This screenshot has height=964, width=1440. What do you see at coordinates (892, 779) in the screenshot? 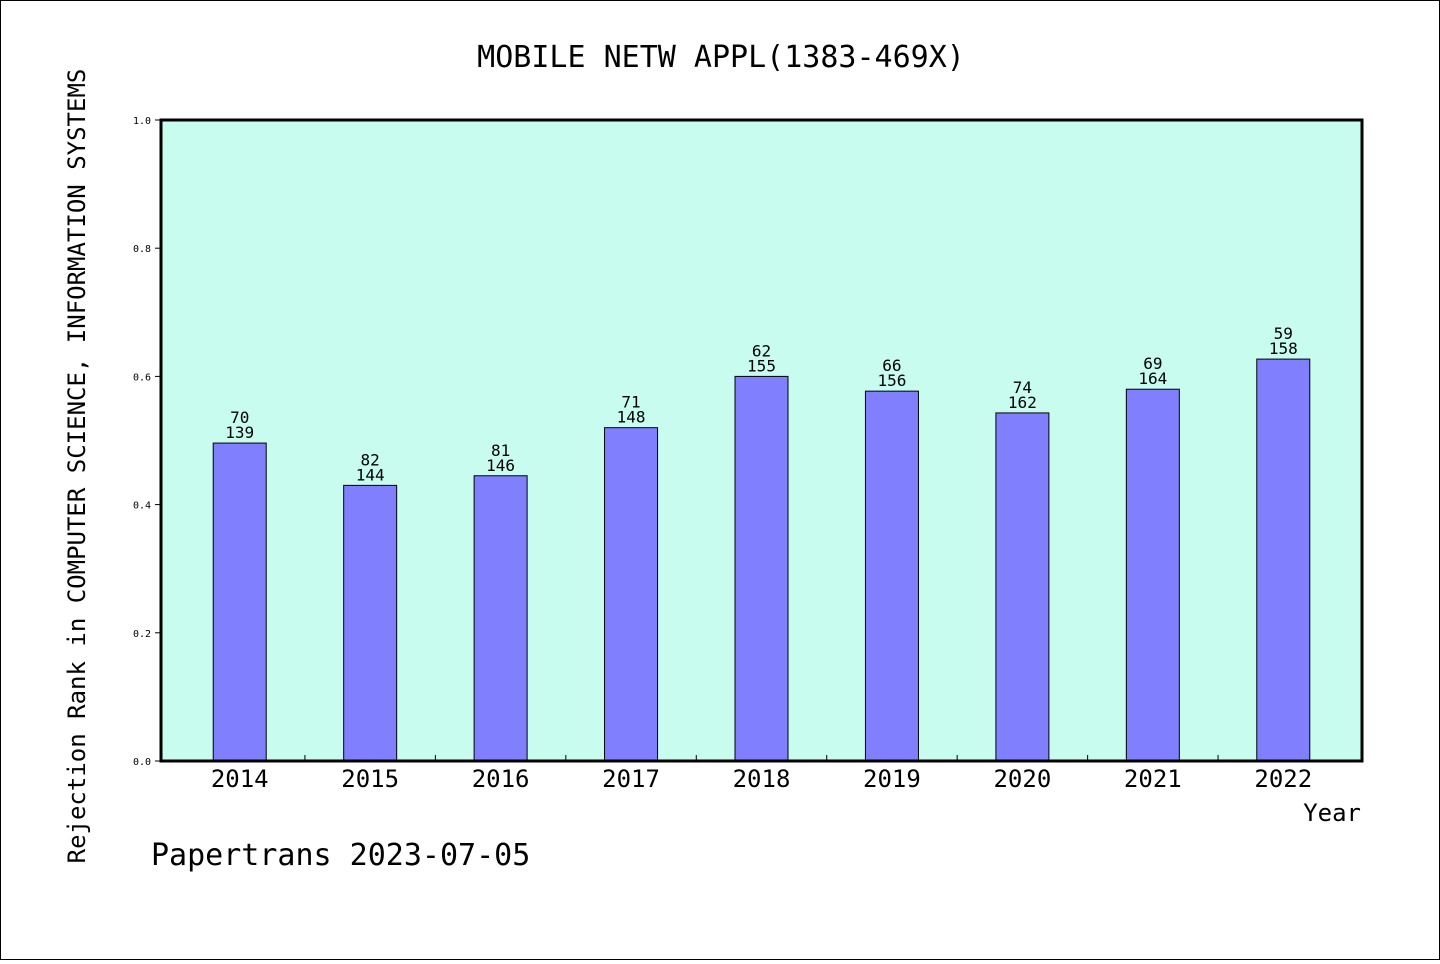
I see `x-tick-label: 2019` at bounding box center [892, 779].